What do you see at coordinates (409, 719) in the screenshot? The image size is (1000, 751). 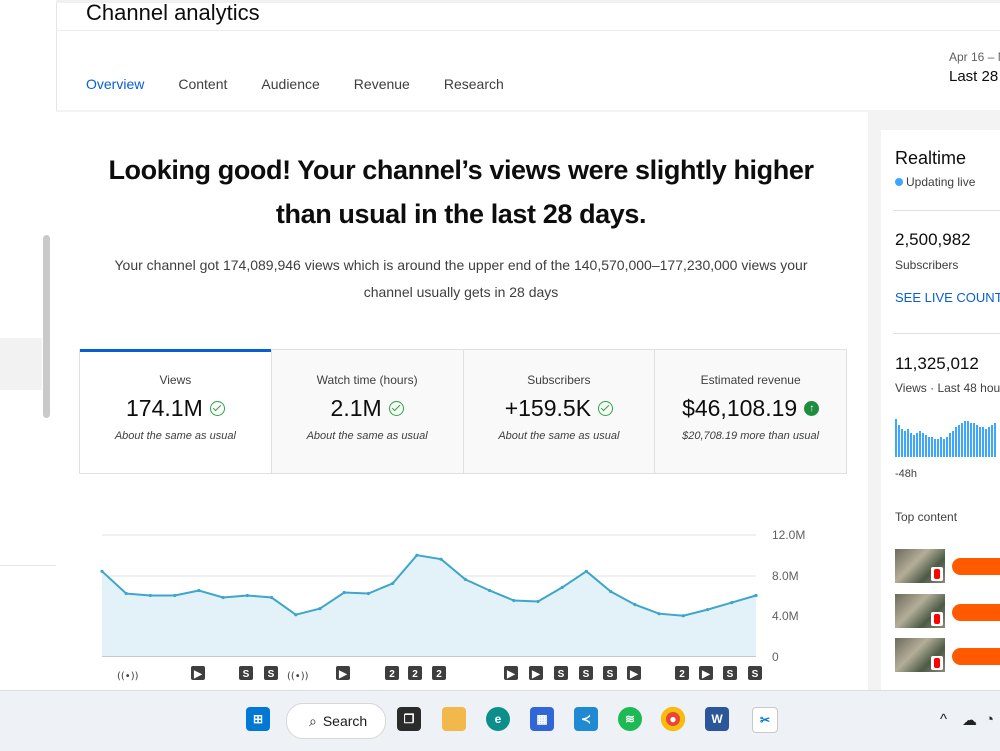 I see `task-view-icon: ❐` at bounding box center [409, 719].